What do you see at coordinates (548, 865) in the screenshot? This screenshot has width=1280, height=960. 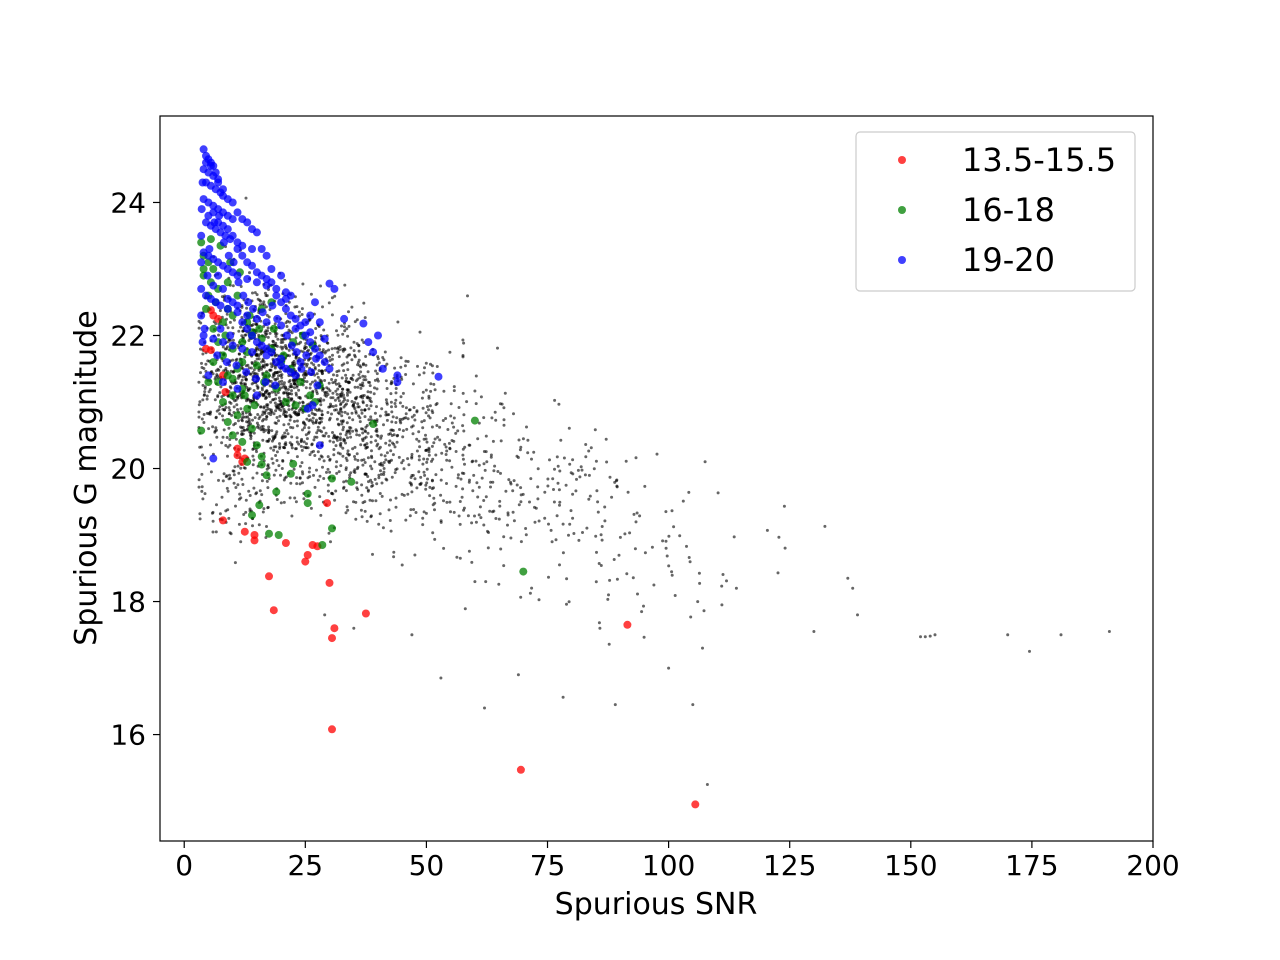 I see `x-tick-label: 75` at bounding box center [548, 865].